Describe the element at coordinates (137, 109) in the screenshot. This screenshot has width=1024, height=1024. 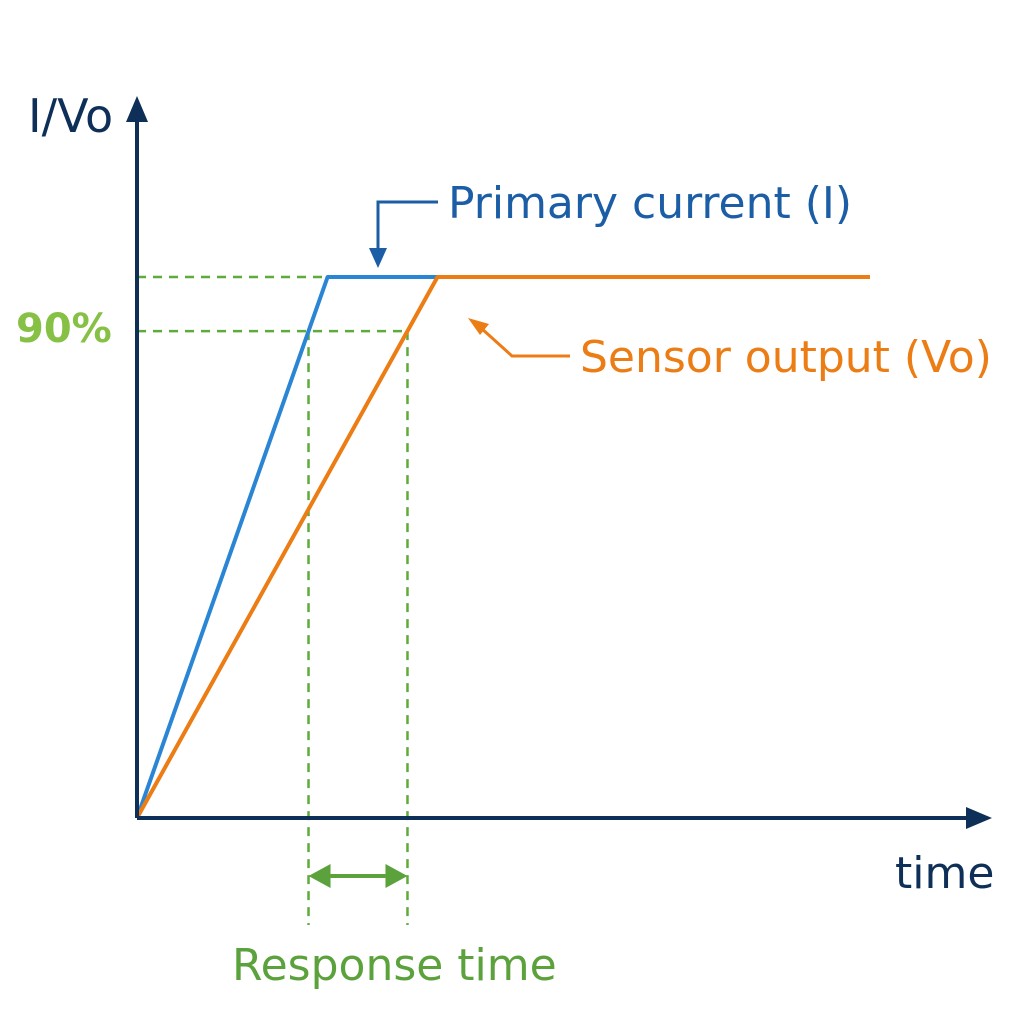
I see `y-axis-arrowhead` at that location.